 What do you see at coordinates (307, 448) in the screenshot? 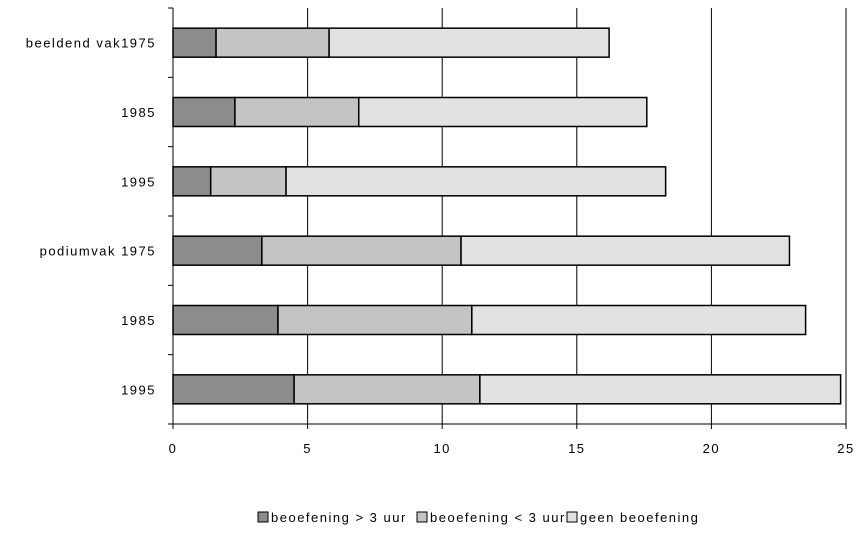
I see `x-tick-label-5: 5` at bounding box center [307, 448].